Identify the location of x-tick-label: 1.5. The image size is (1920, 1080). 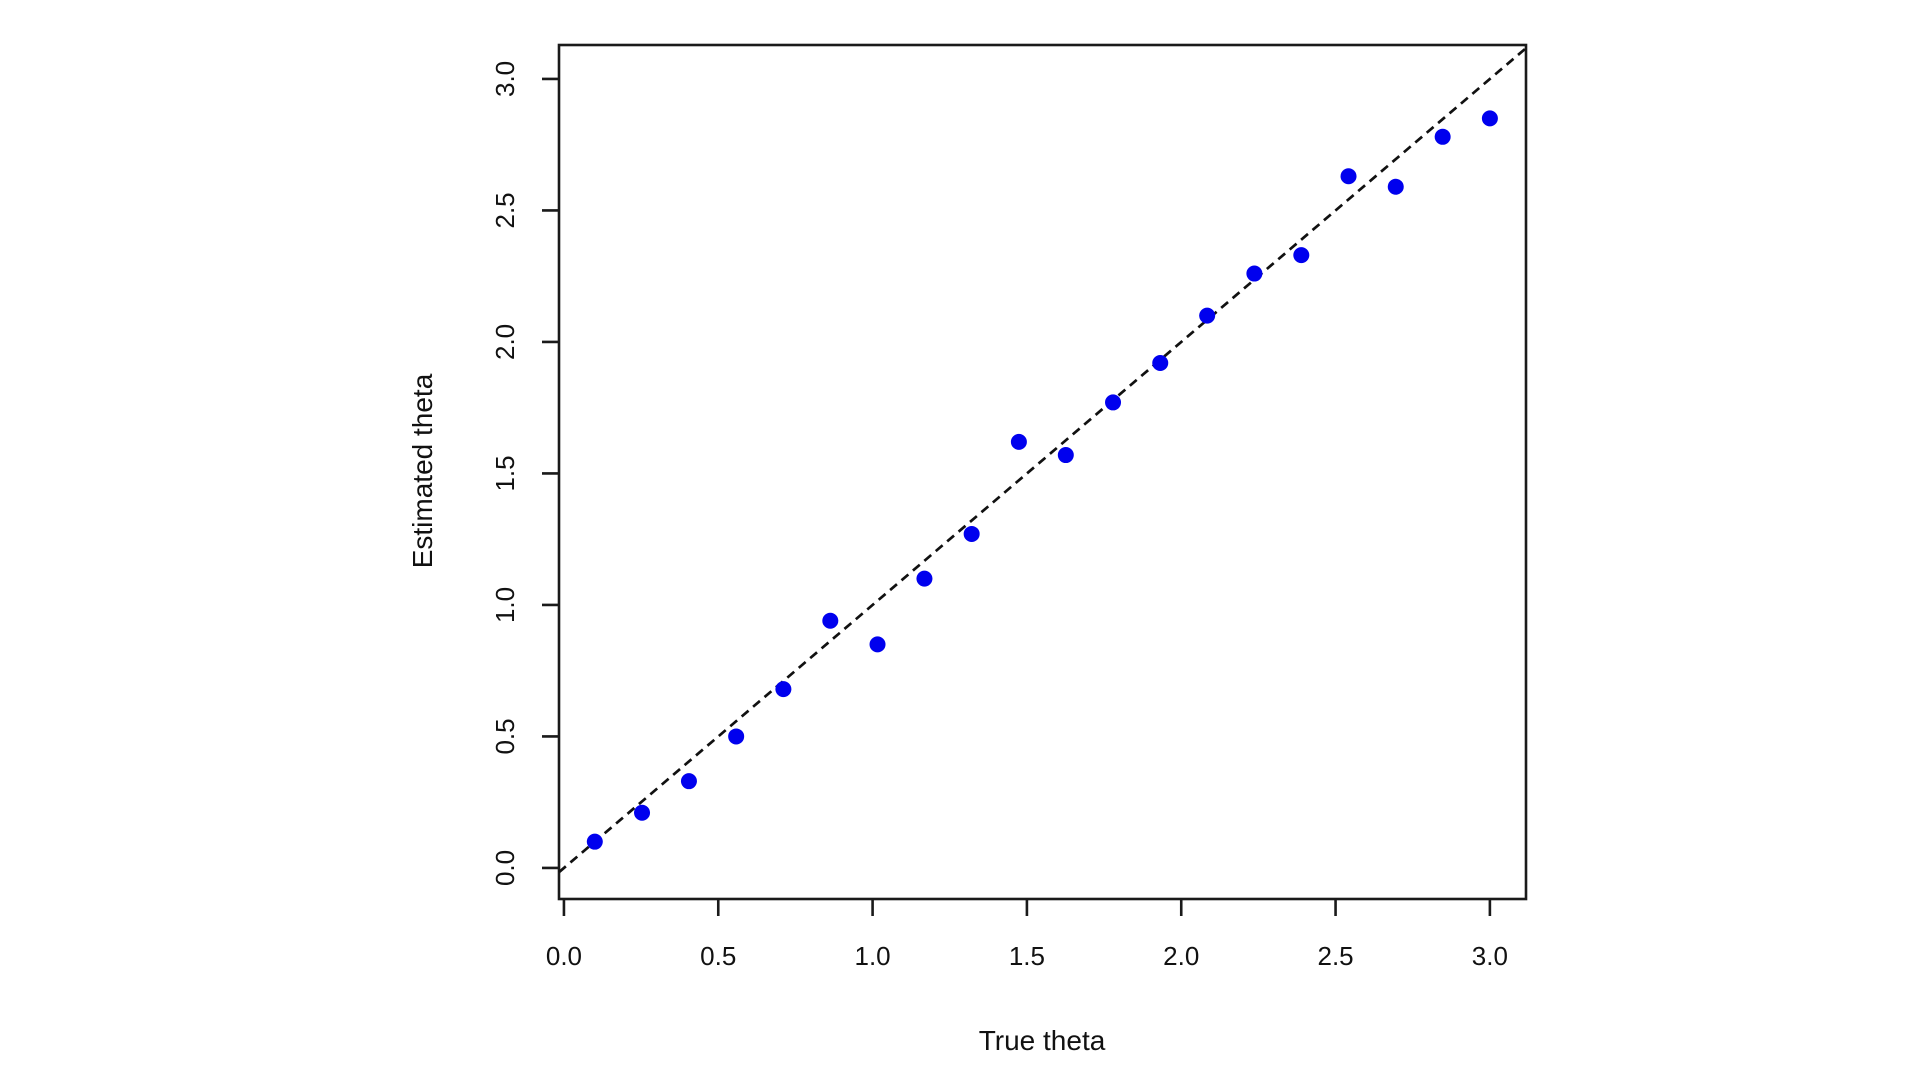
(1027, 956).